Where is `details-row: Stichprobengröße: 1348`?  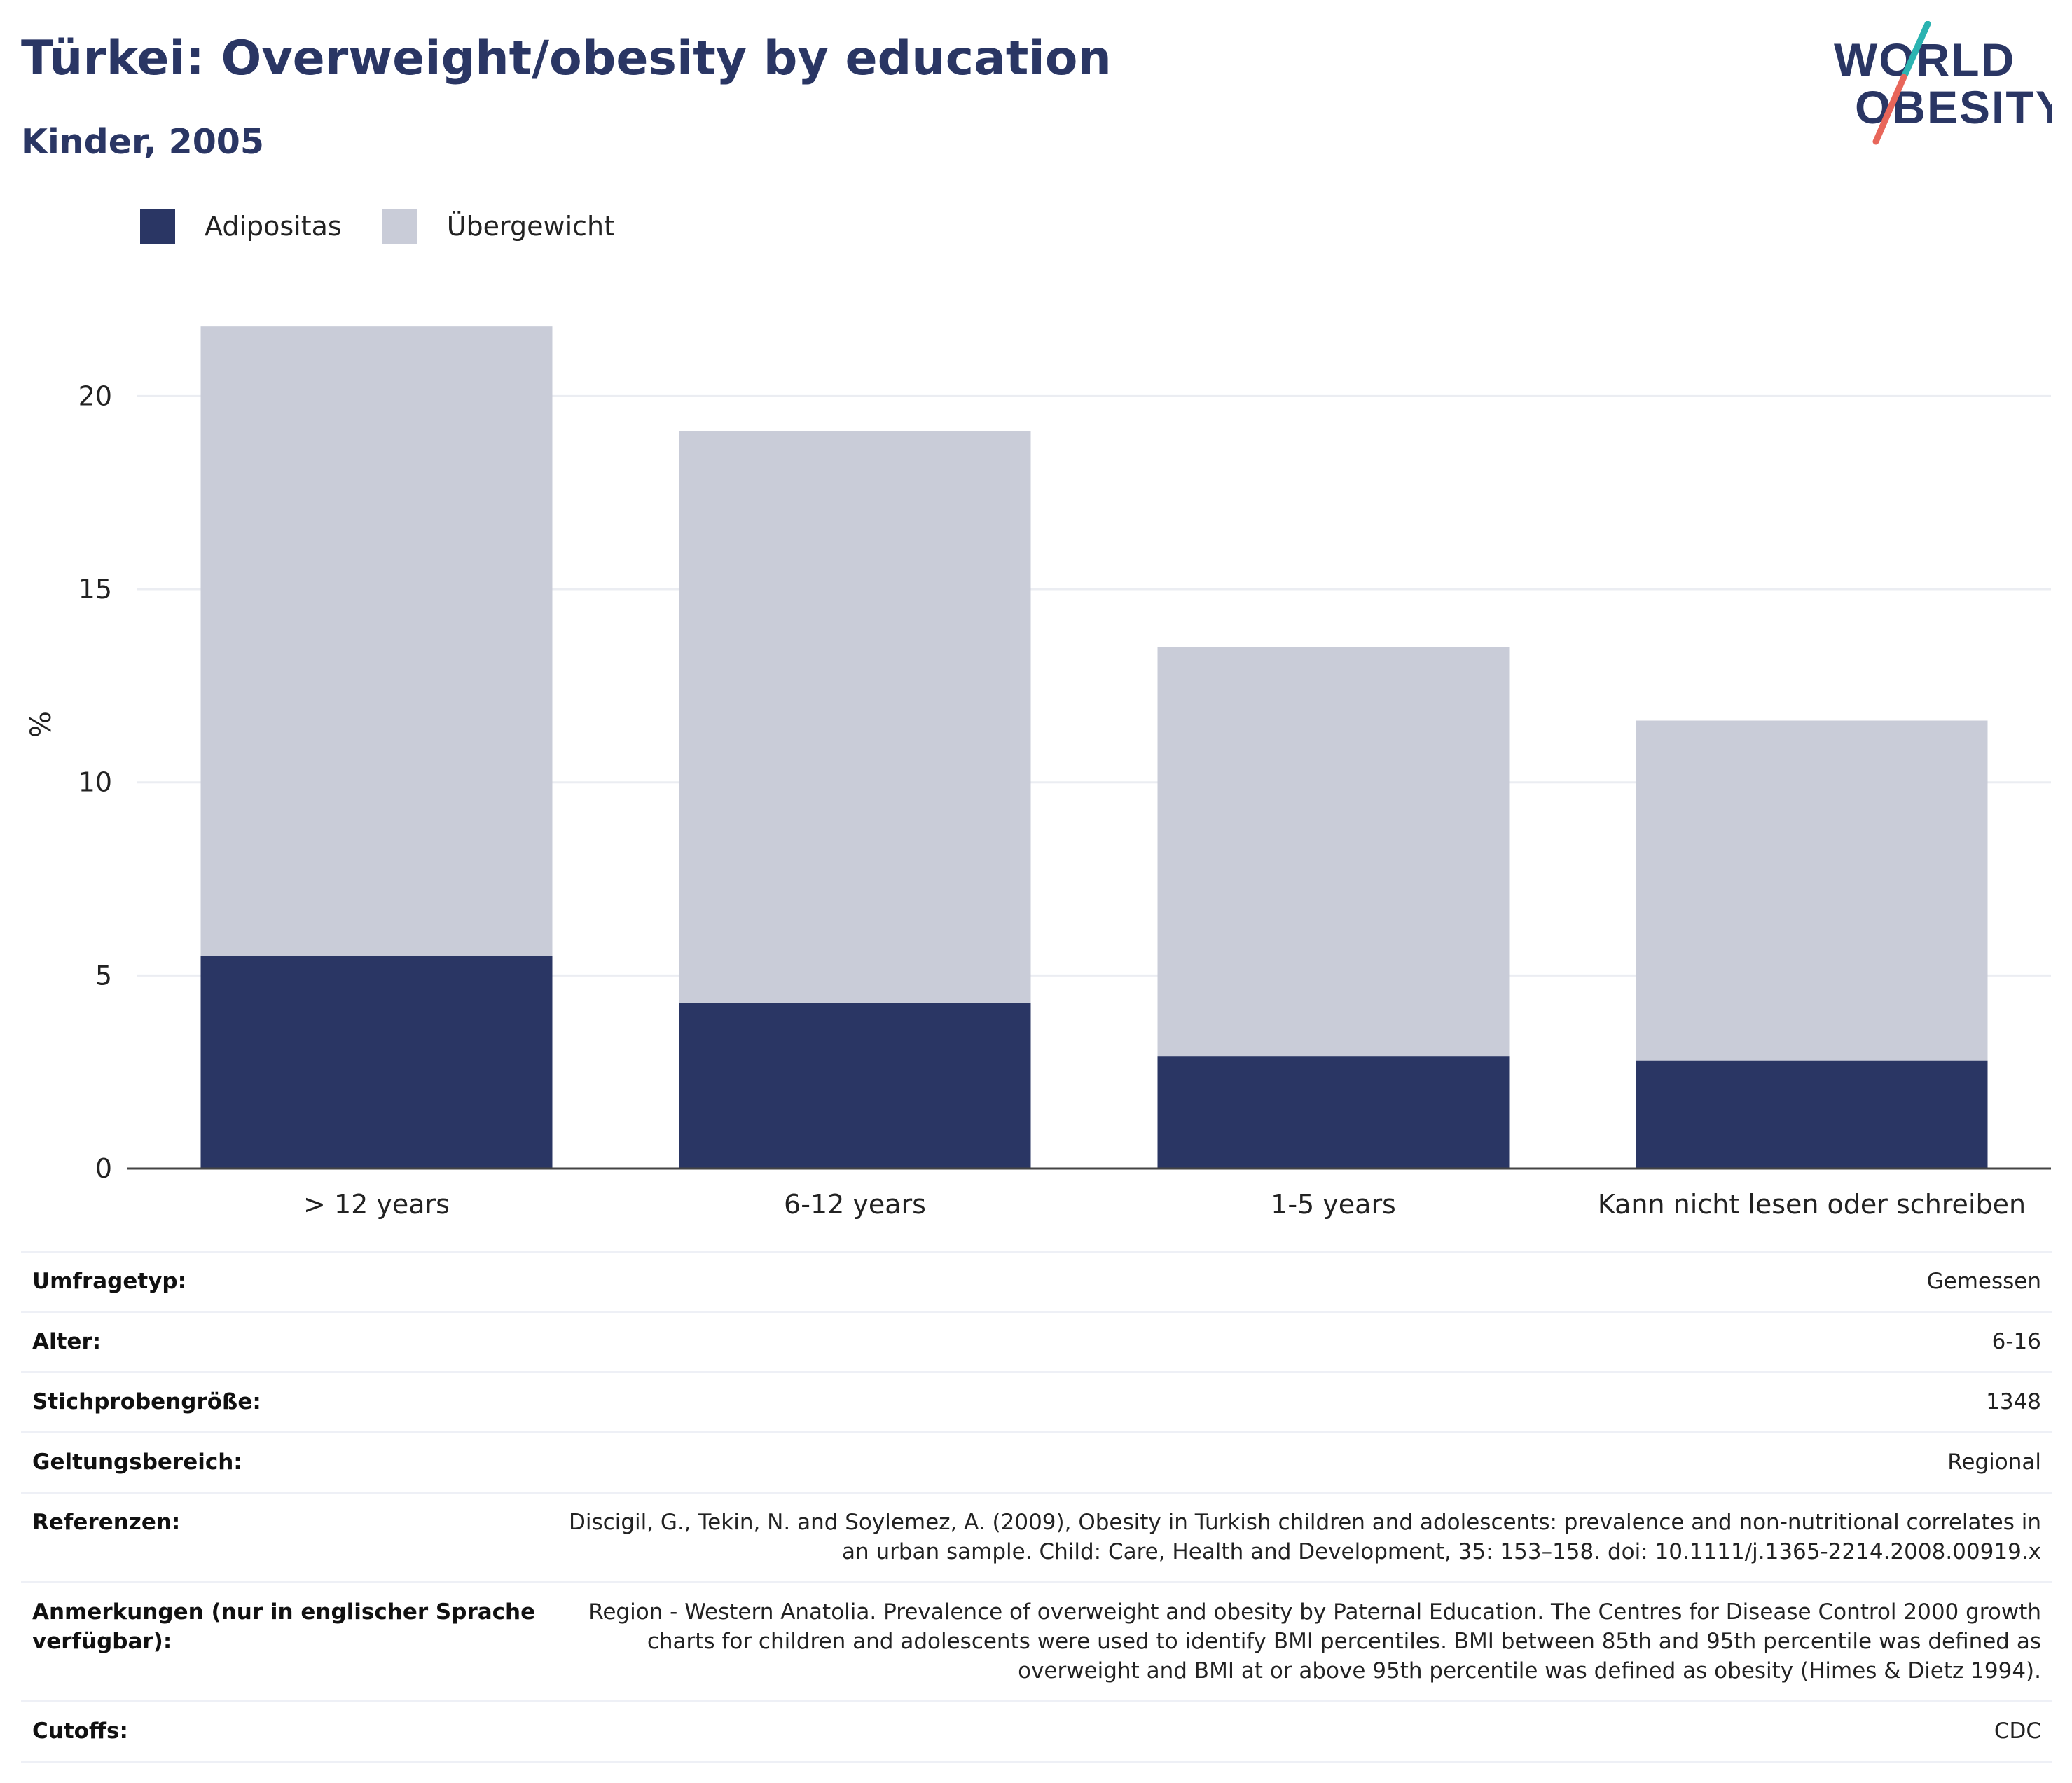 details-row: Stichprobengröße: 1348 is located at coordinates (1037, 1401).